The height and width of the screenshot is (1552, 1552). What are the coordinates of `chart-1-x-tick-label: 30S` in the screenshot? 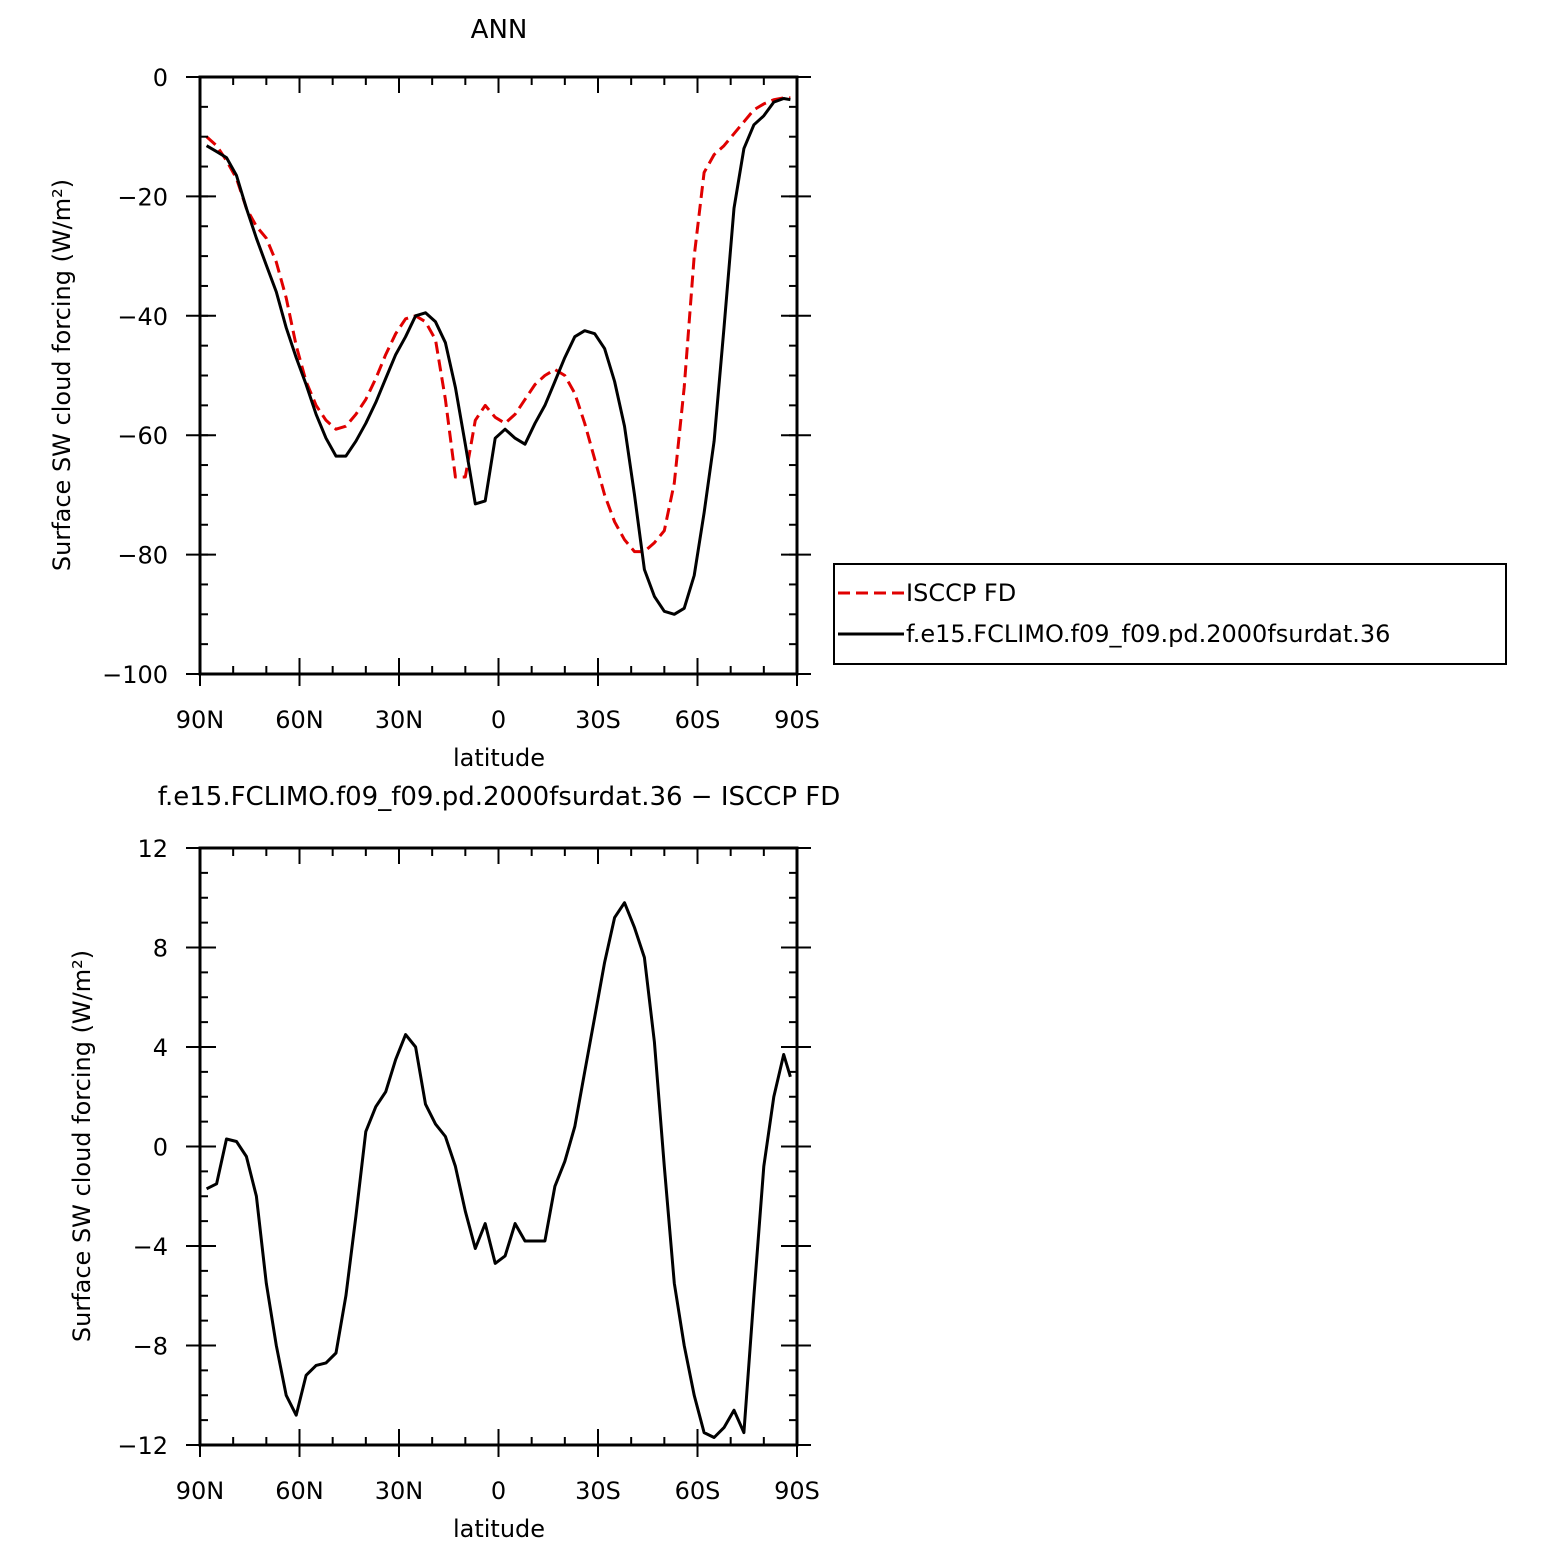 It's located at (598, 1491).